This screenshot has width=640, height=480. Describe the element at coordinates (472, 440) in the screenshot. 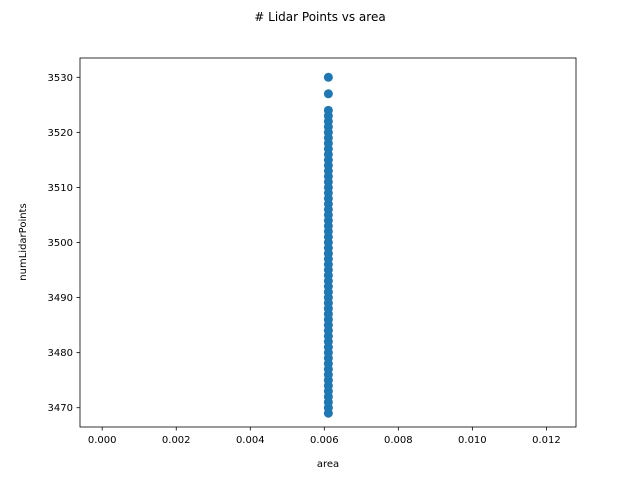

I see `x-tick-label: 0.010` at that location.